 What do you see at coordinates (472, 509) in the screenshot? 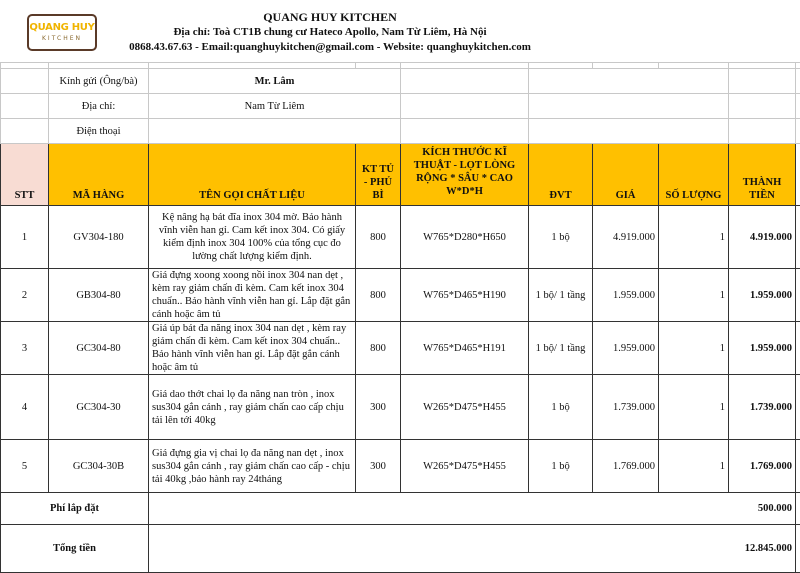
I see `install-fee-value: 500.000` at bounding box center [472, 509].